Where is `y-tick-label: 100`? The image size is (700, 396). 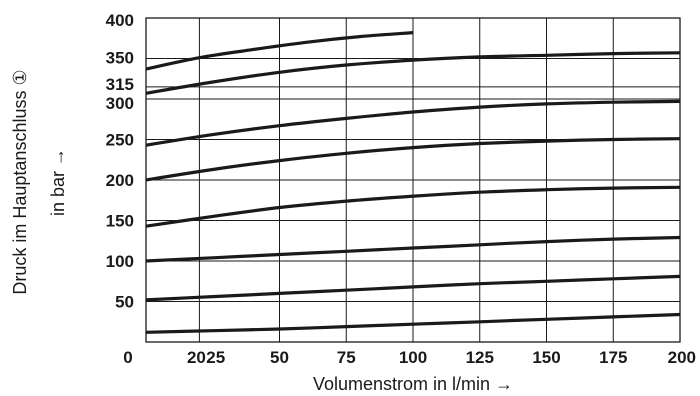 y-tick-label: 100 is located at coordinates (120, 261).